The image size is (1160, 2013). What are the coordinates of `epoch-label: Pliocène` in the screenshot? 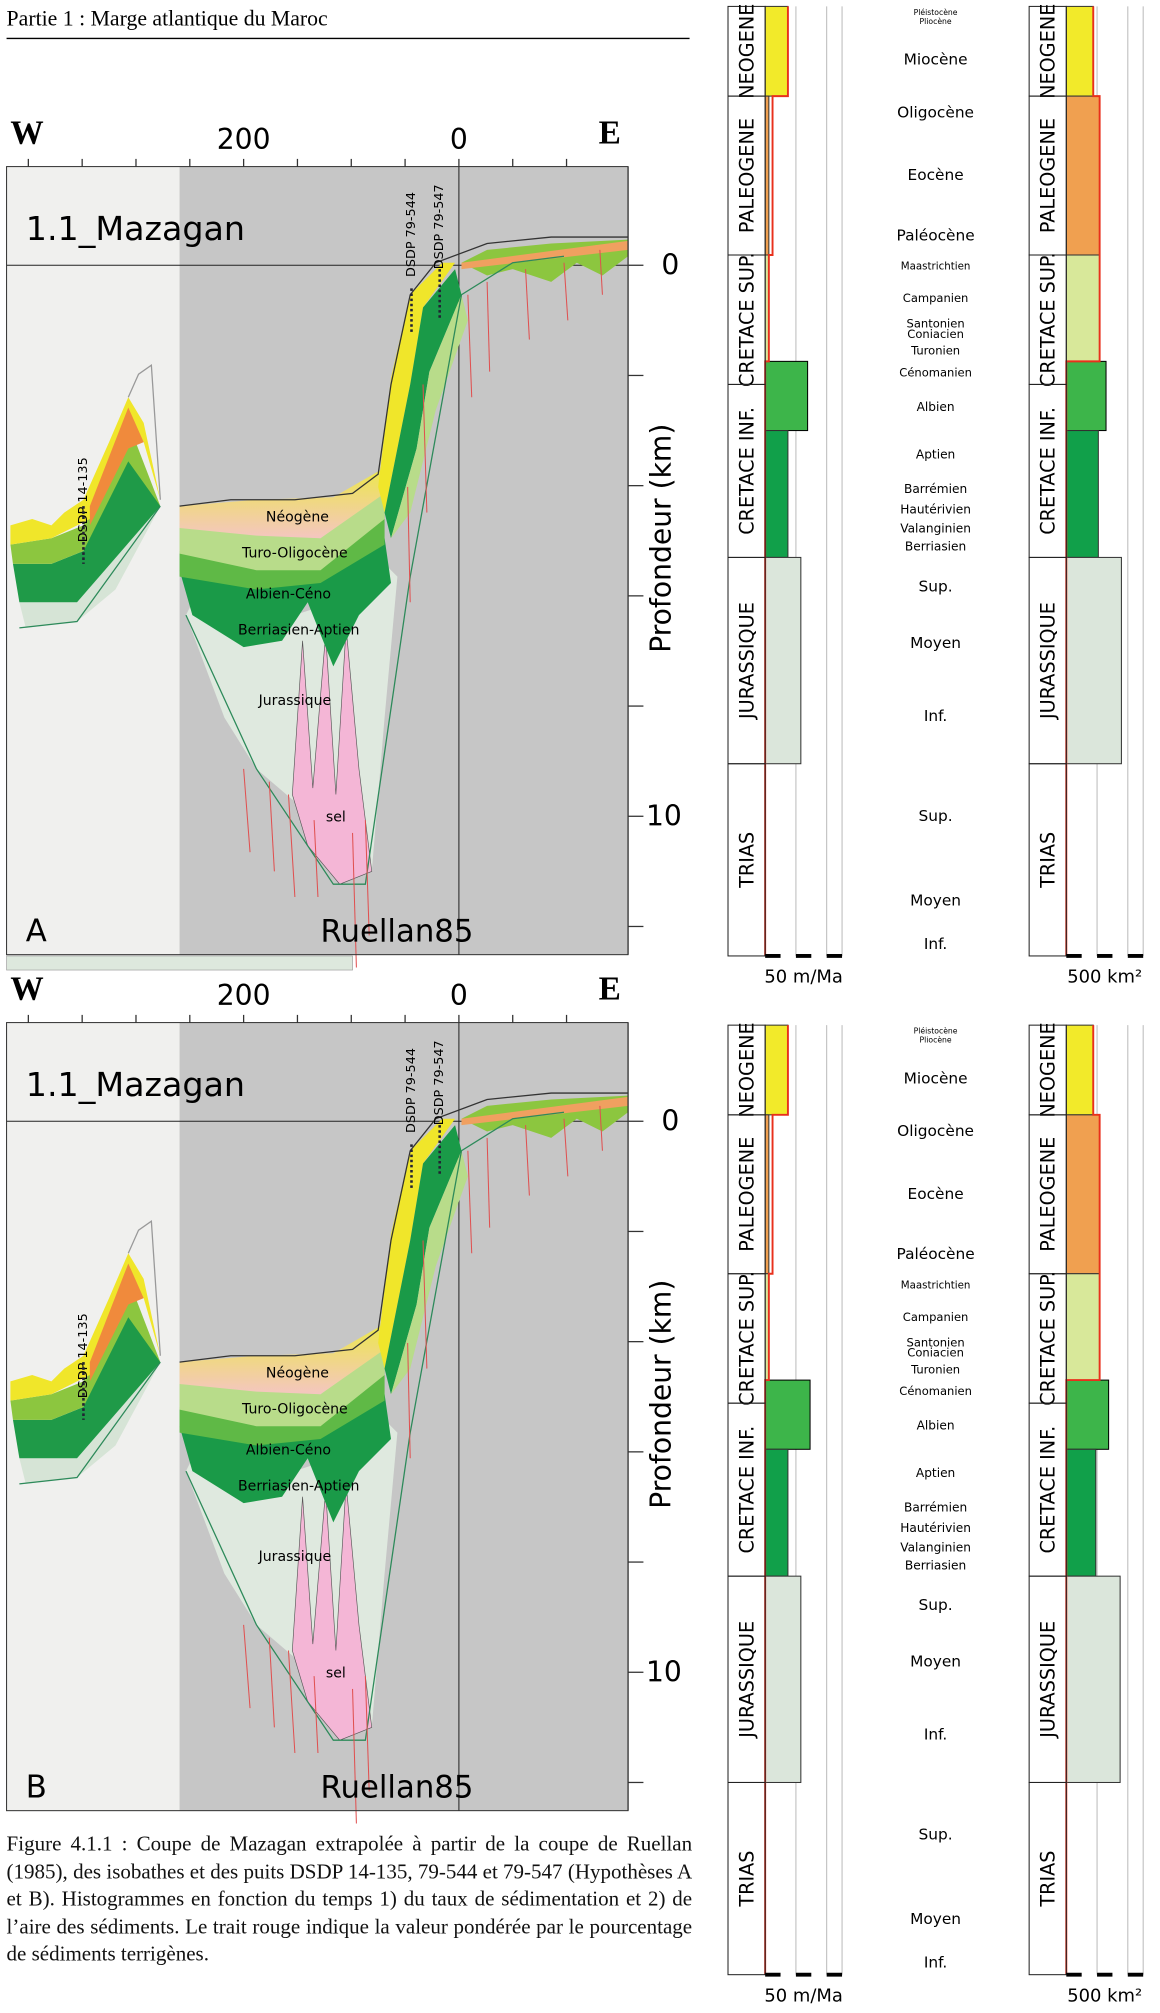 It's located at (936, 21).